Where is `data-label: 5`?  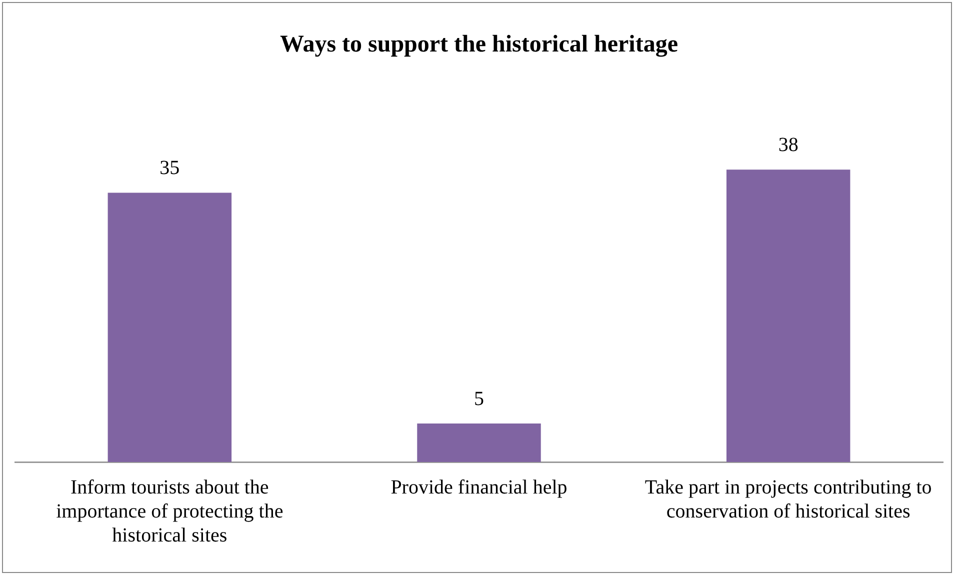 data-label: 5 is located at coordinates (479, 399).